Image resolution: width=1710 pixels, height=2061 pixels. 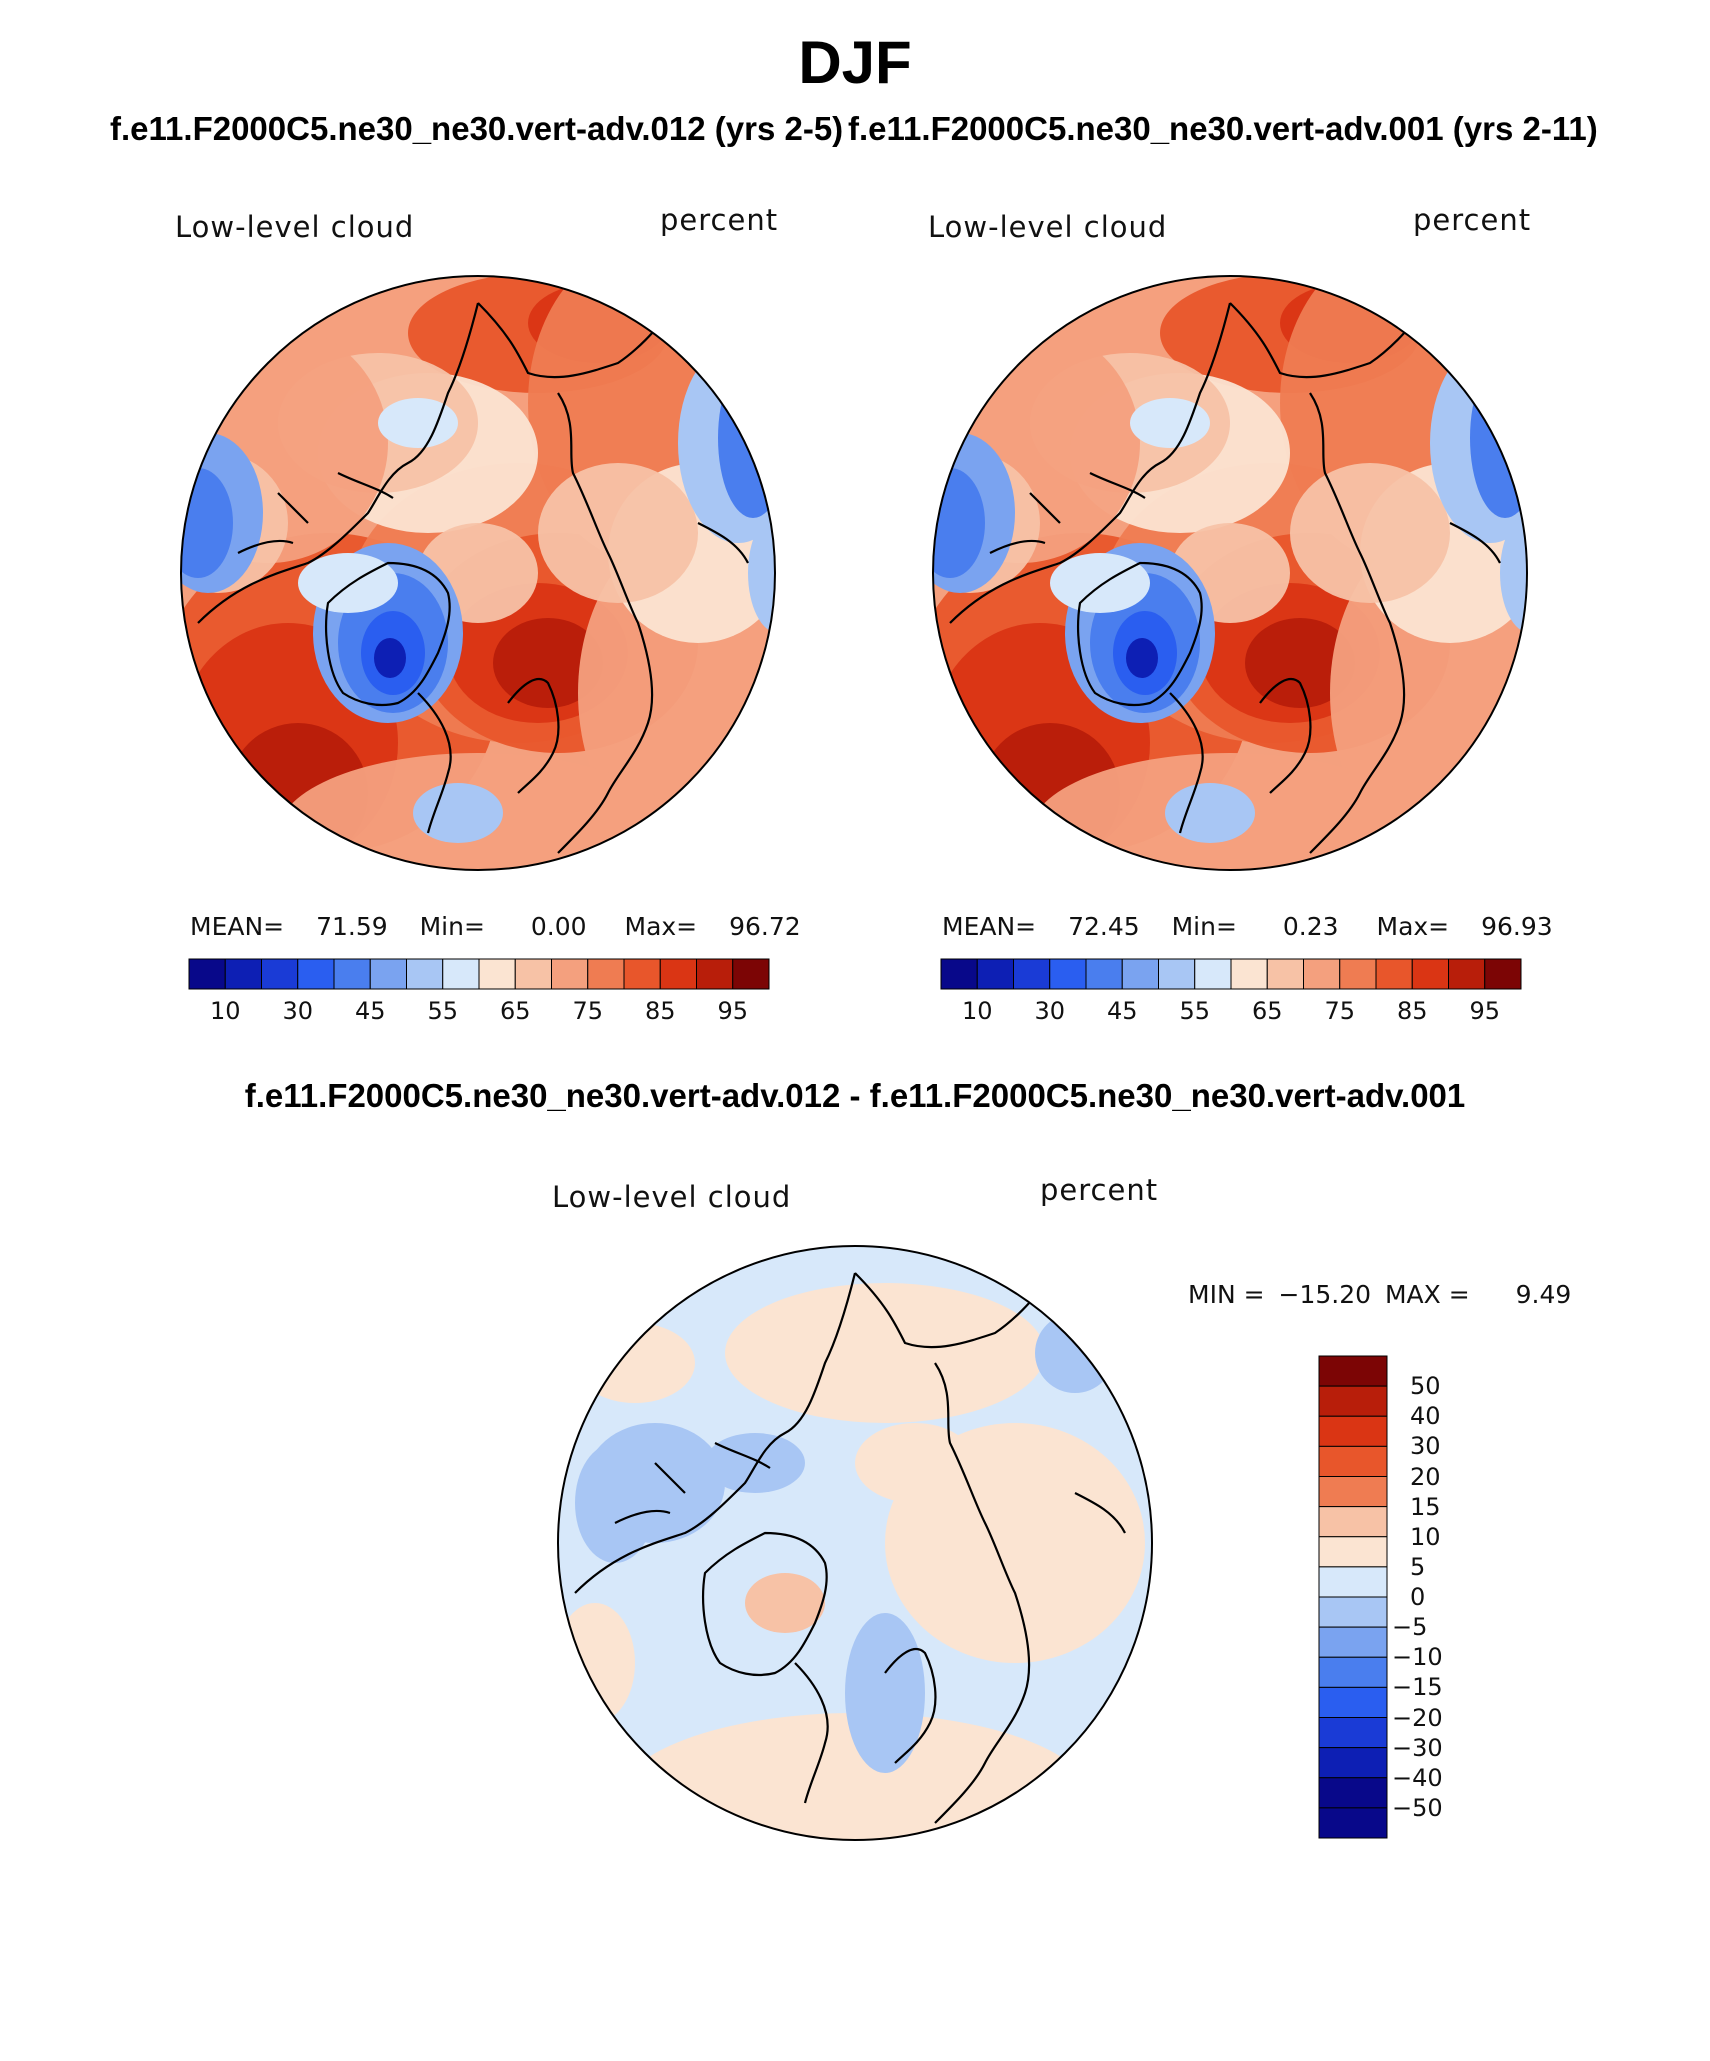 I want to click on panel-1-stats: MEAN= 71.59 Min= 0.00 Max= 96.72, so click(x=495, y=926).